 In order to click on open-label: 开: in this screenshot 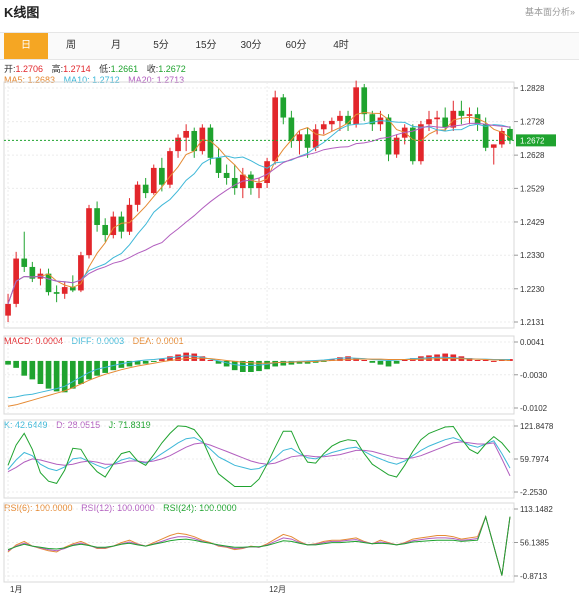, I will do `click(10, 69)`.